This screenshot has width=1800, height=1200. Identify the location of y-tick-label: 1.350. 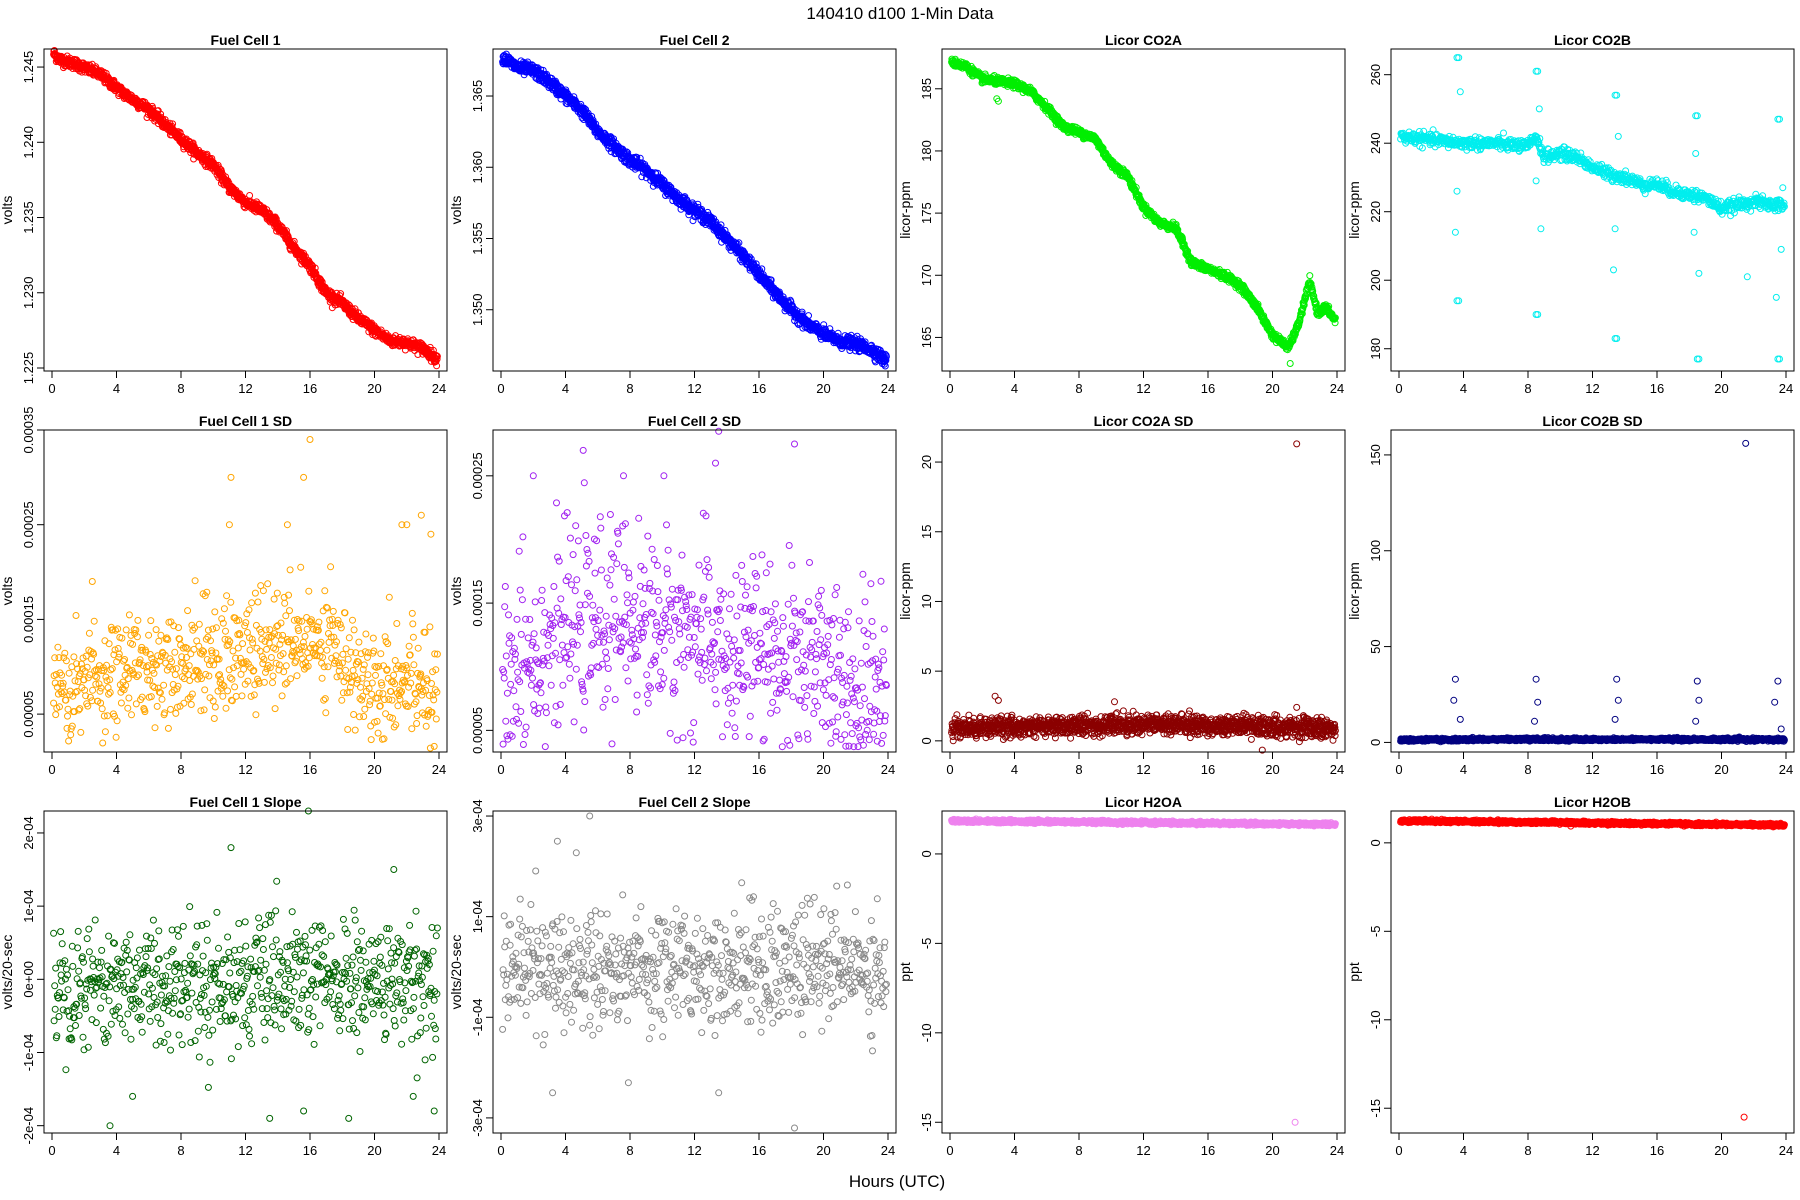
(477, 309).